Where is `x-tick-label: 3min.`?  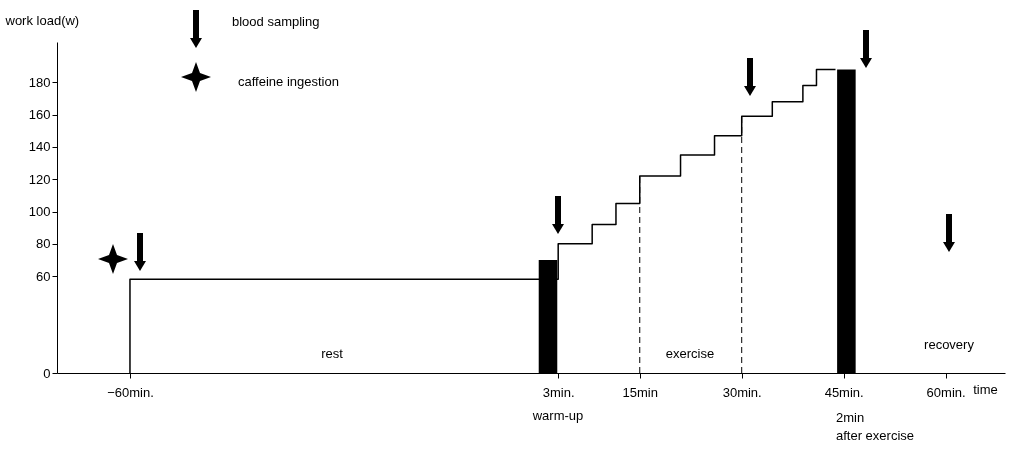 x-tick-label: 3min. is located at coordinates (558, 392).